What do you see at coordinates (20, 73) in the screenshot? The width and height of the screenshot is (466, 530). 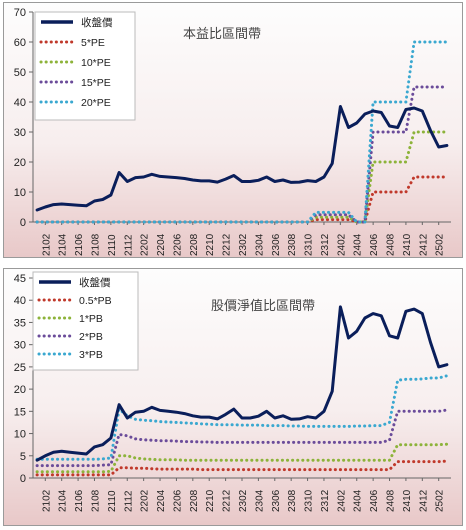 I see `y-tick-label: 50` at bounding box center [20, 73].